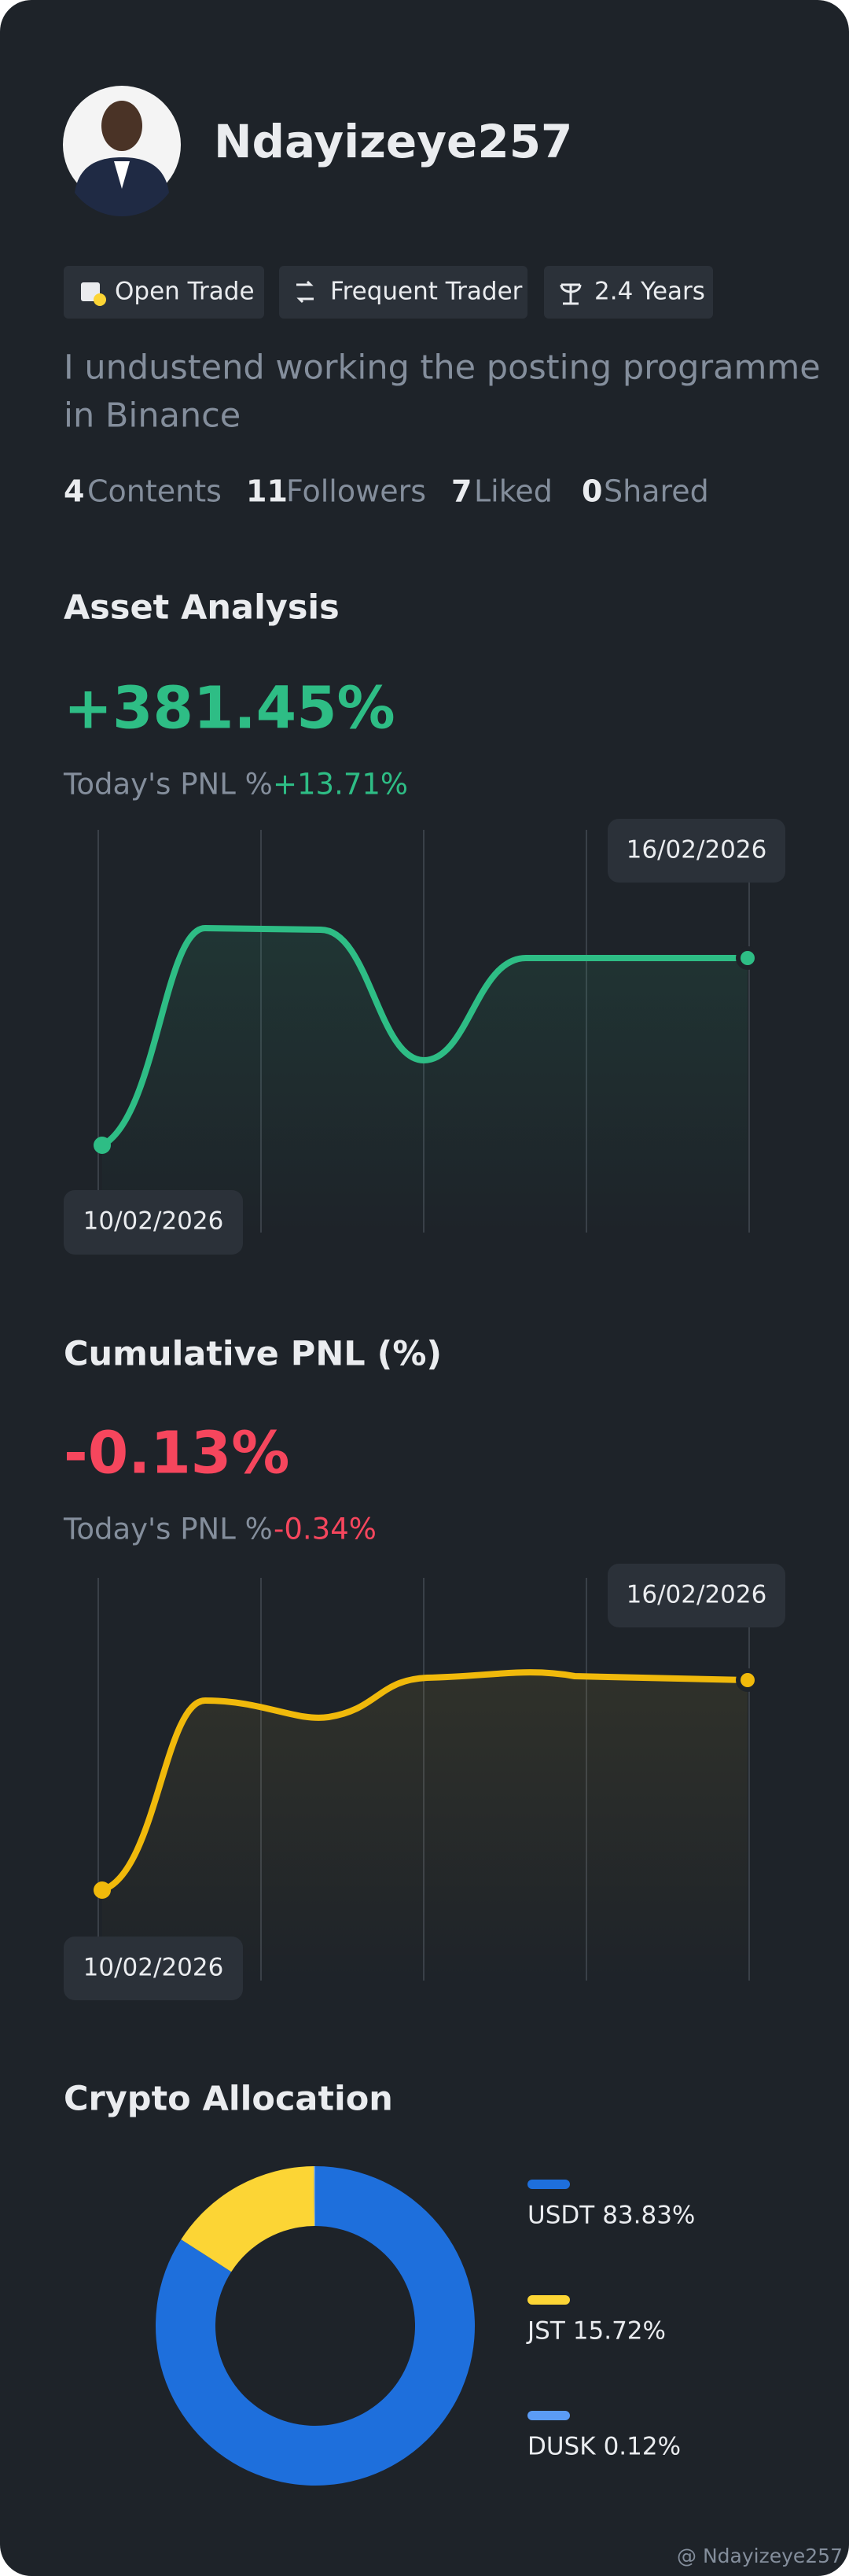 The width and height of the screenshot is (849, 2576). I want to click on today-value: +13.71%, so click(340, 785).